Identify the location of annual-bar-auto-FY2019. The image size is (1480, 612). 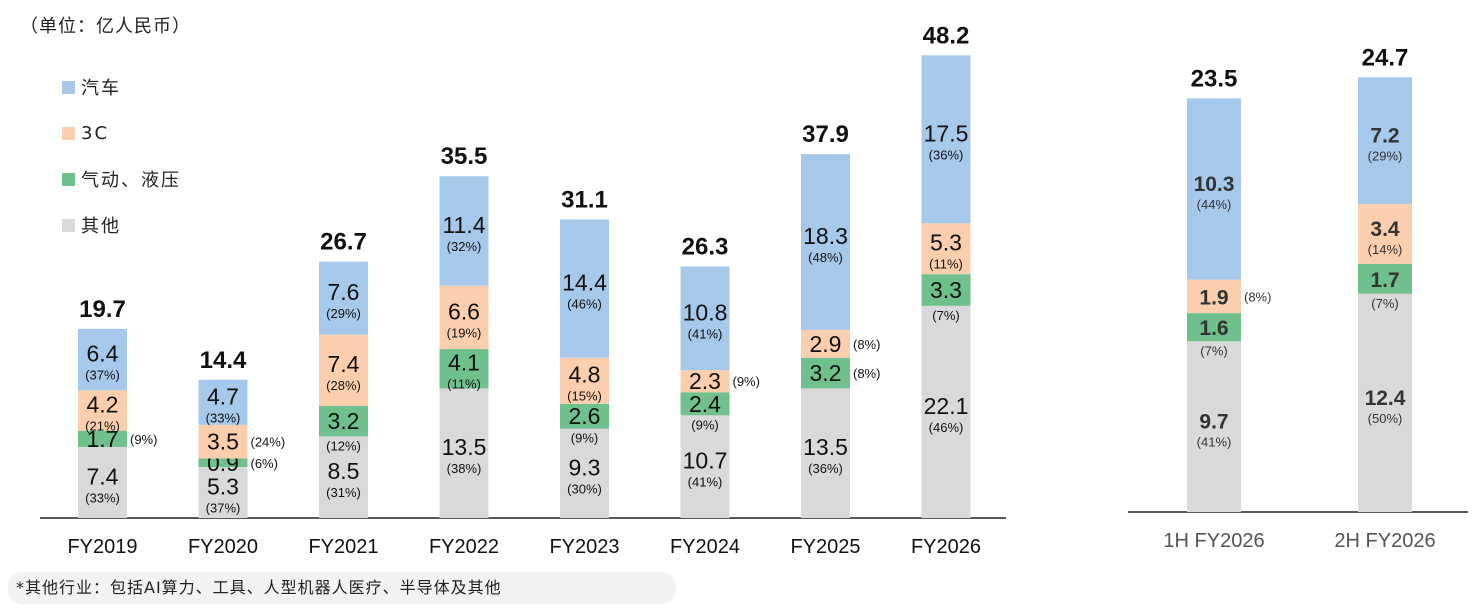
(102, 359).